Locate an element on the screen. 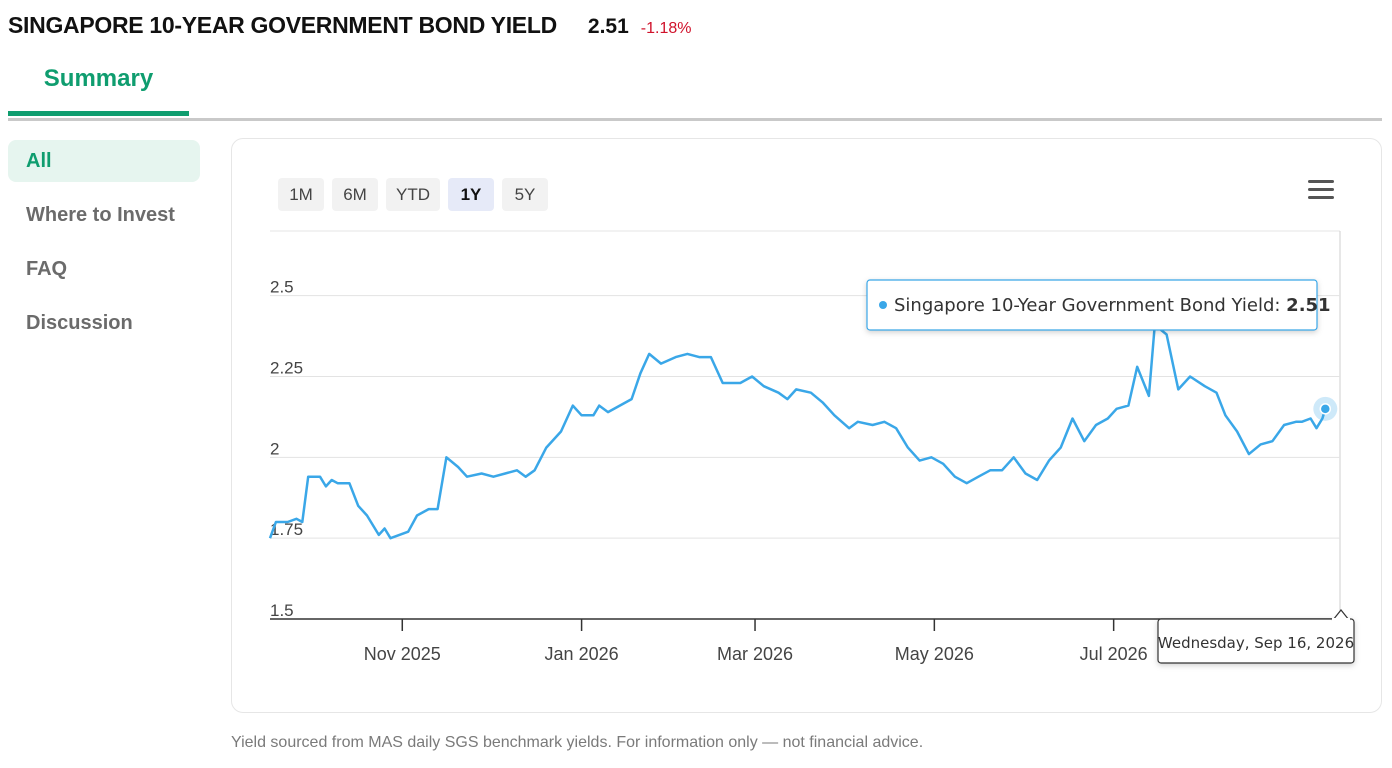 The image size is (1392, 768). date-label-text: Wednesday, Sep 16, 2026 is located at coordinates (1256, 643).